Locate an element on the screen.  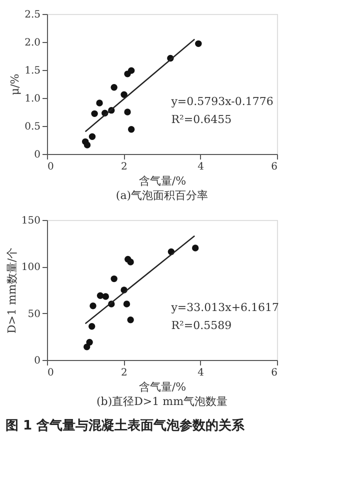
y-tick-label: 2.0 is located at coordinates (32, 43).